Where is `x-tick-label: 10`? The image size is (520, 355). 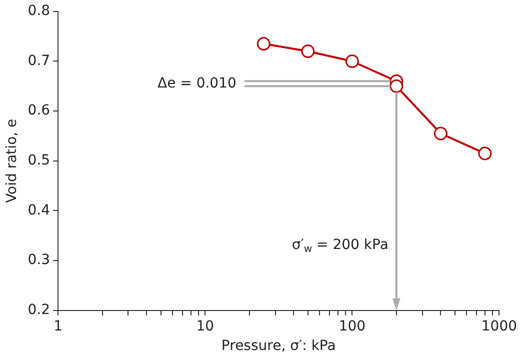
x-tick-label: 10 is located at coordinates (205, 326).